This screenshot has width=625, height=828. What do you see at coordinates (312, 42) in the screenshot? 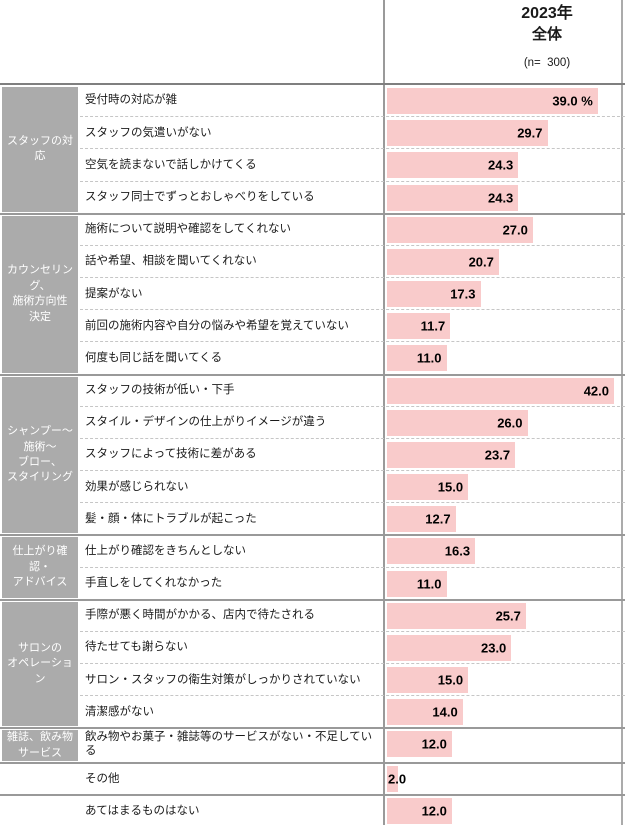
I see `chart-header: 2023年 全体 (n= 300)` at bounding box center [312, 42].